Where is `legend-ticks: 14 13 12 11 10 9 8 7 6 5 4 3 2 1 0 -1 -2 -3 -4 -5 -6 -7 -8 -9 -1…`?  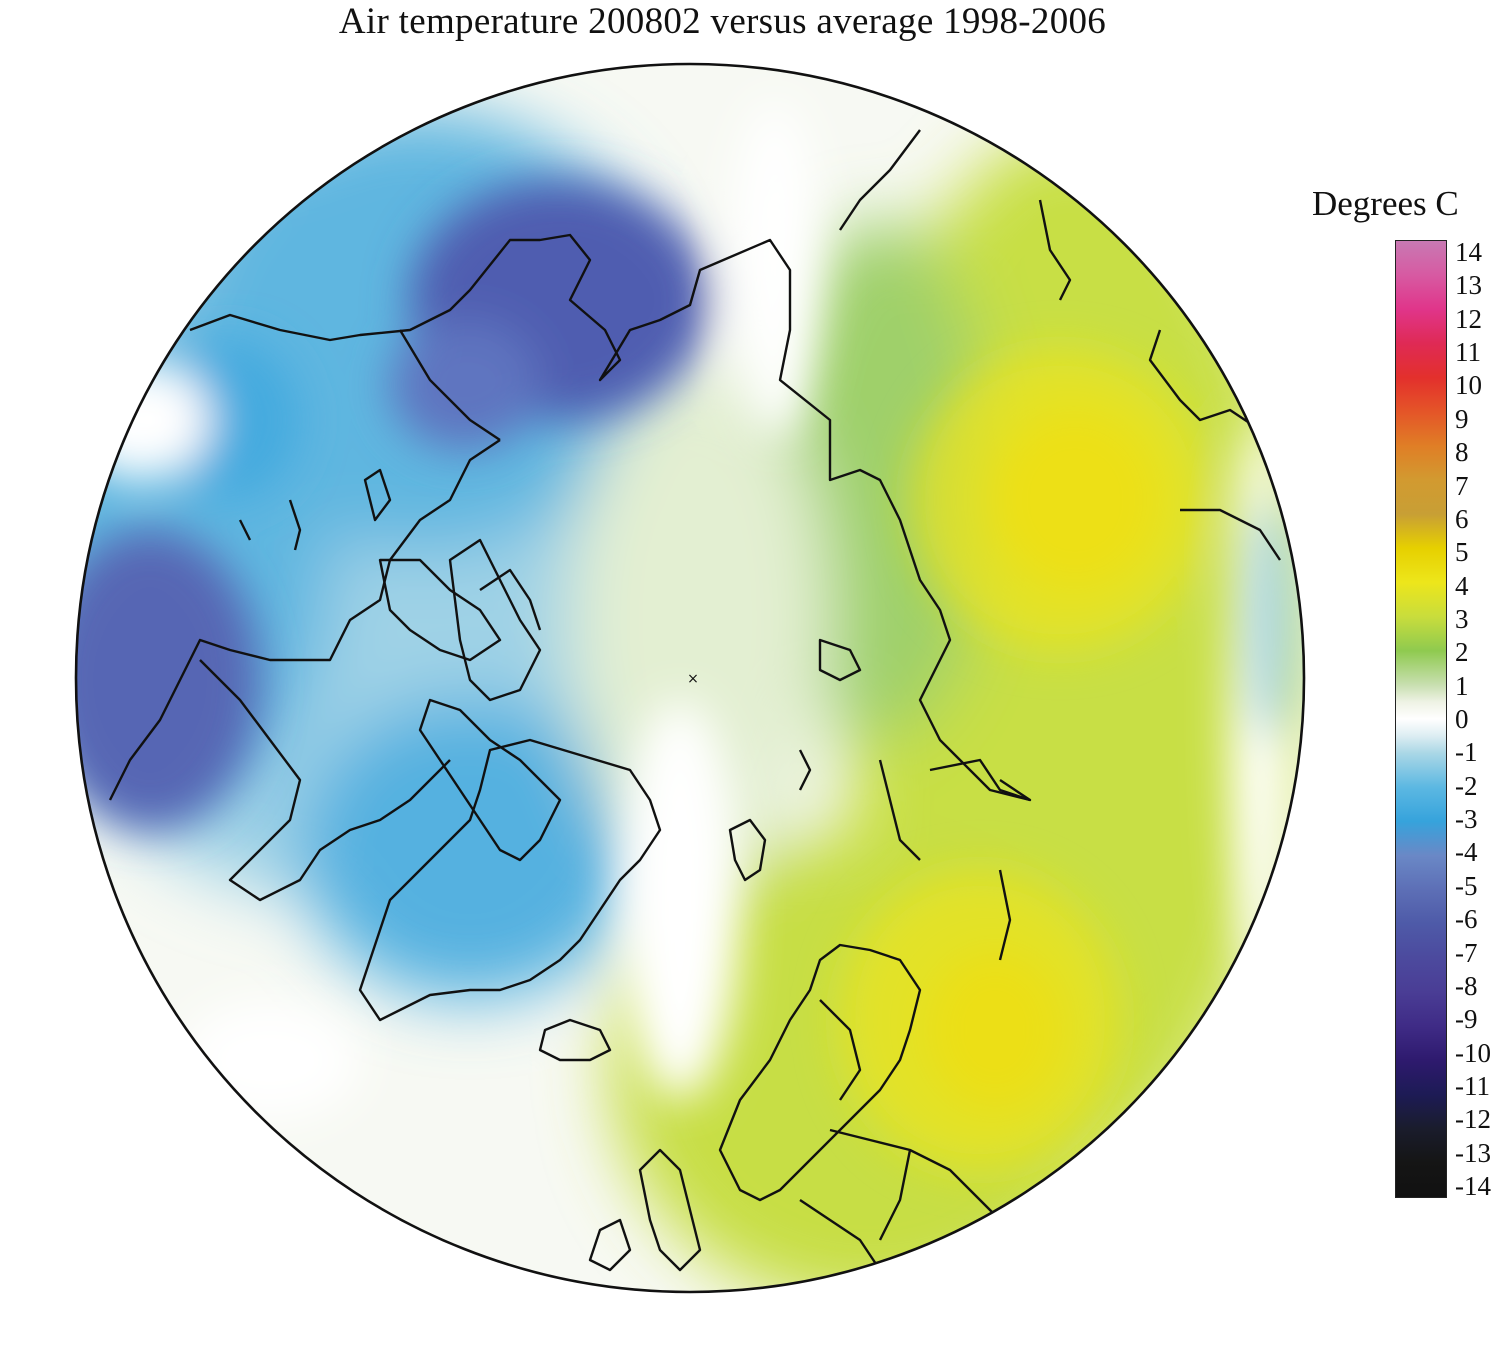 legend-ticks: 14 13 12 11 10 9 8 7 6 5 4 3 2 1 0 -1 -2 -3 -4 -5 -6 -7 -8 -9 -1… is located at coordinates (1477, 719).